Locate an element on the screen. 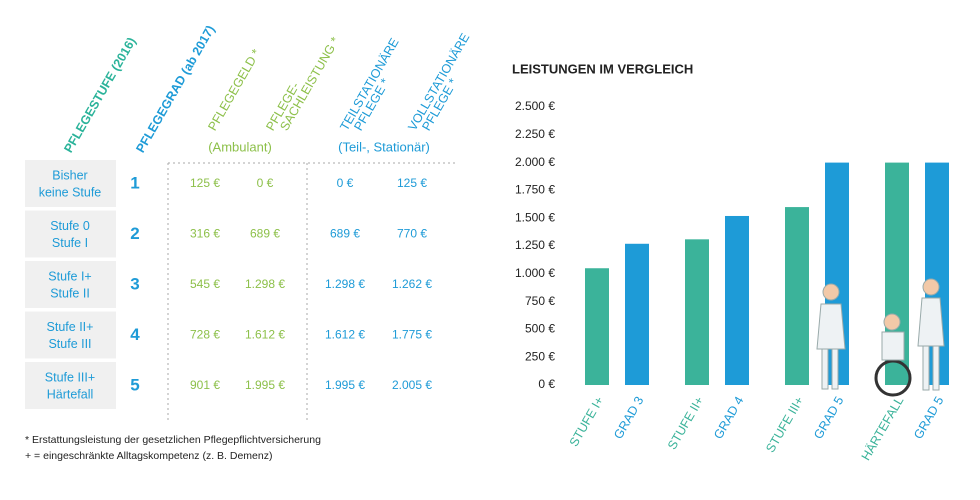 The height and width of the screenshot is (500, 980). stufe-label: Stufe II is located at coordinates (70, 293).